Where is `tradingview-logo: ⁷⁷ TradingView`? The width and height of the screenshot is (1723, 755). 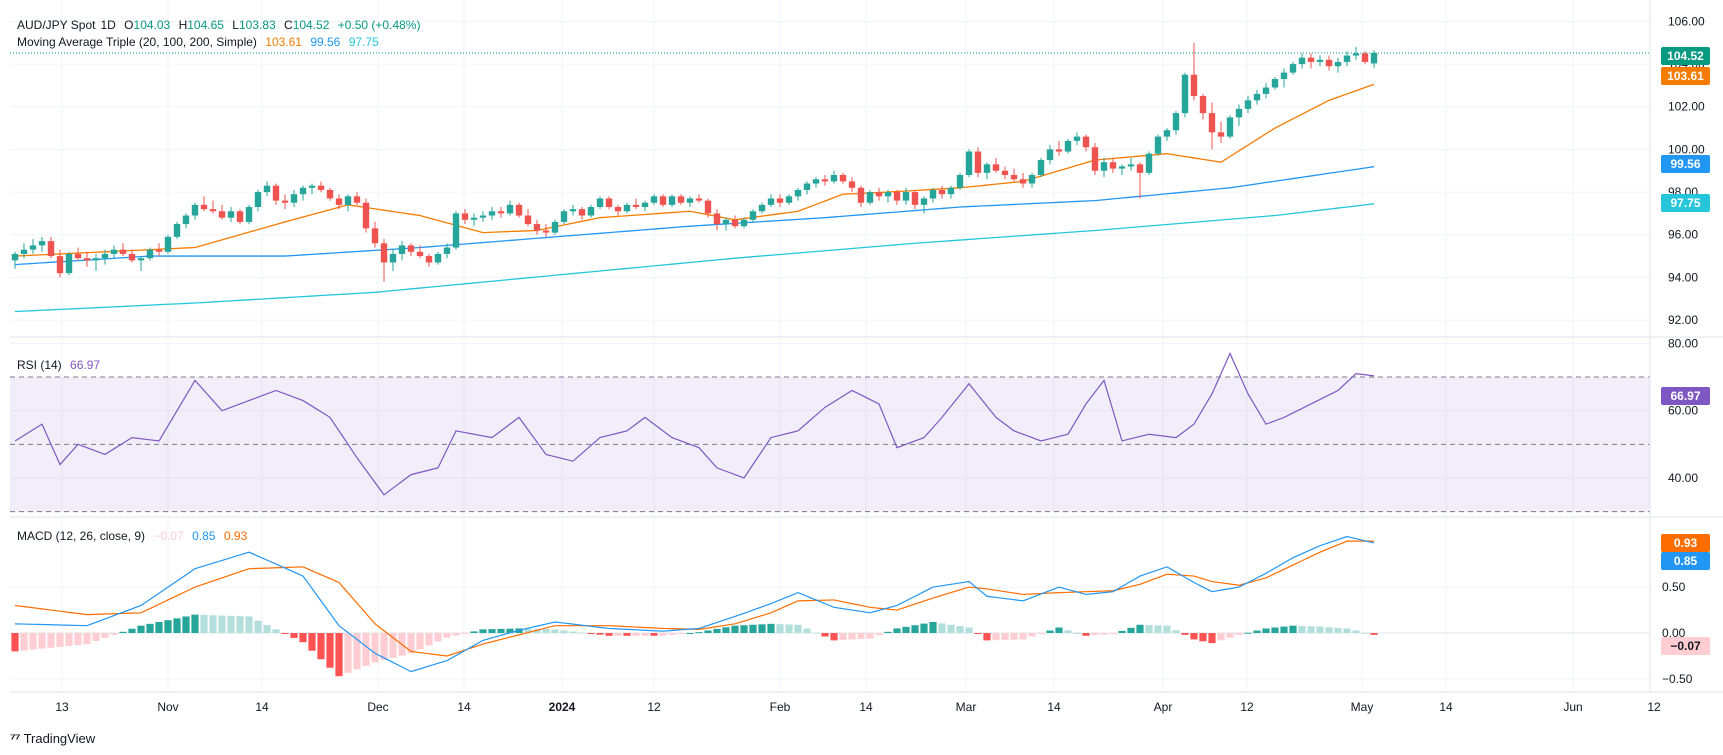 tradingview-logo: ⁷⁷ TradingView is located at coordinates (52, 738).